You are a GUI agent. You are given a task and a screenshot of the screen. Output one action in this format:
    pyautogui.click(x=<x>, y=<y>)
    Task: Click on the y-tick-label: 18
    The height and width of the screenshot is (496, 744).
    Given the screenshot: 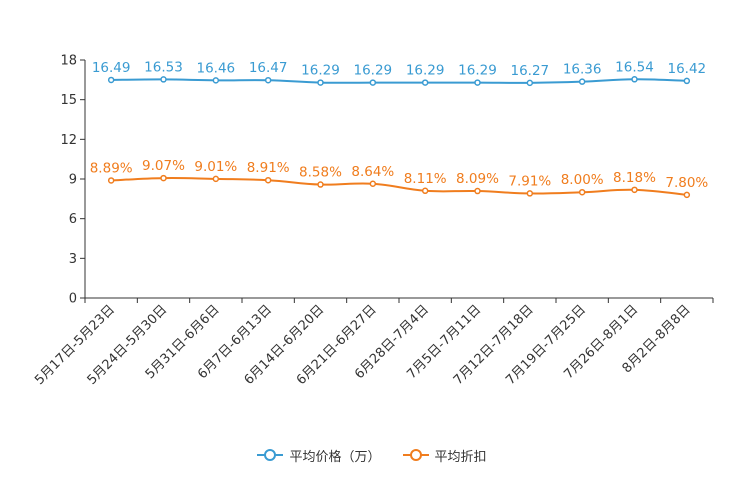 What is the action you would take?
    pyautogui.click(x=68, y=61)
    